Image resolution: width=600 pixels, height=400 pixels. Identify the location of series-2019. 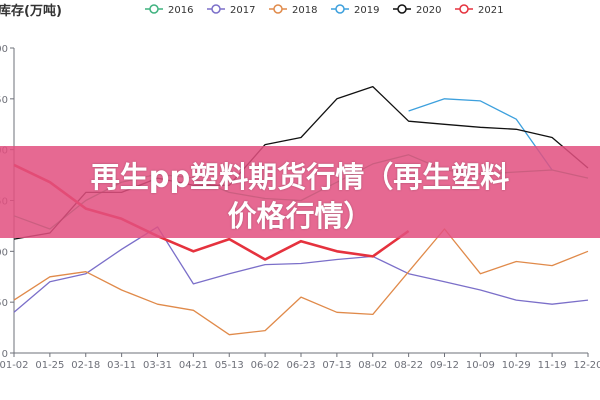
(480, 134).